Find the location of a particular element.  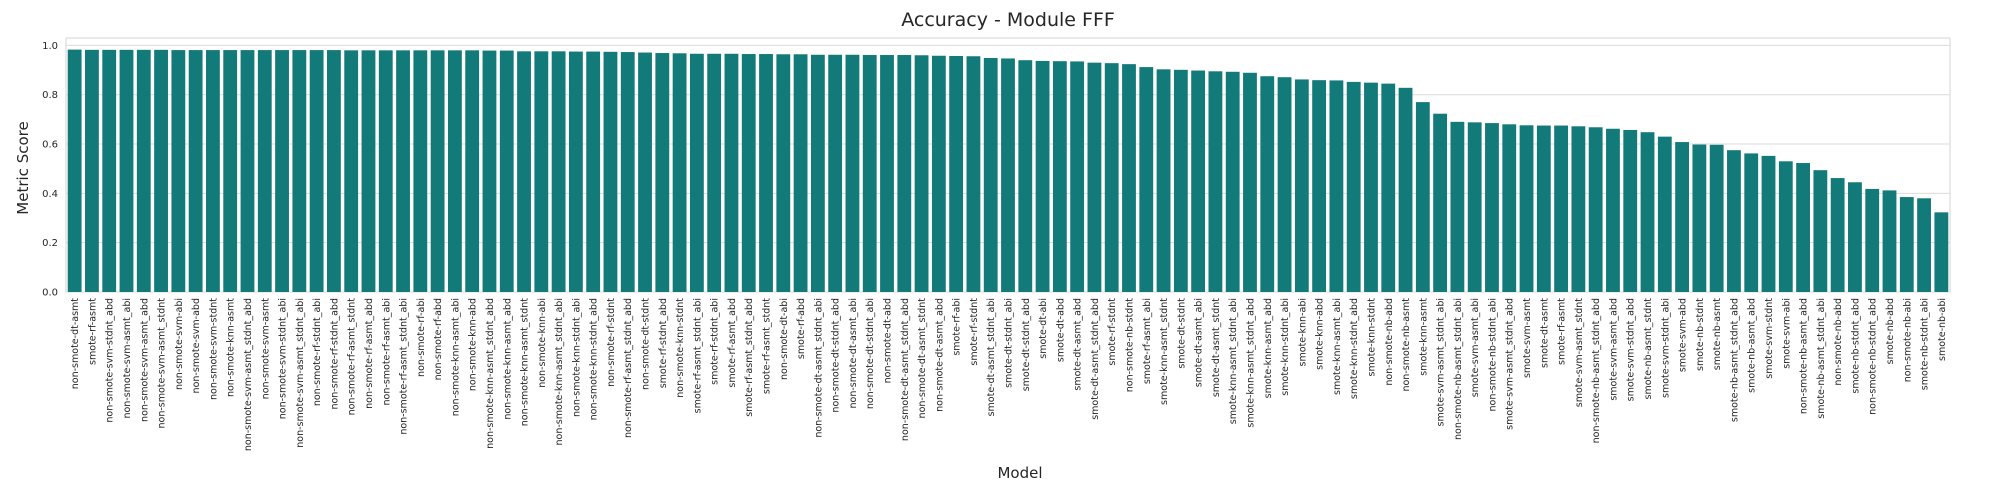

x-tick-label: smote-nb-asmt_abd is located at coordinates (1752, 345).